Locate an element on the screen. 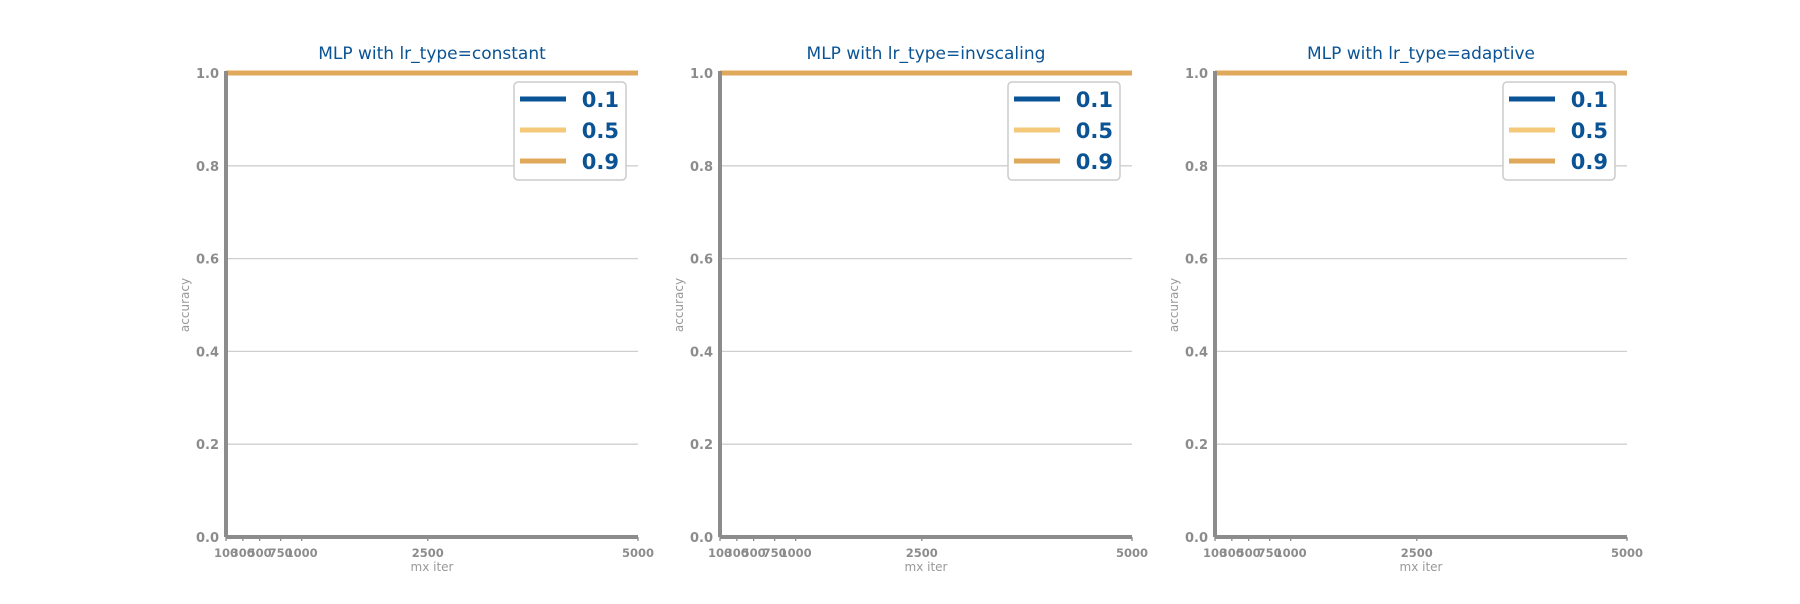 This screenshot has width=1800, height=604. chart-title: MLP with lr_type=adaptive is located at coordinates (1421, 54).